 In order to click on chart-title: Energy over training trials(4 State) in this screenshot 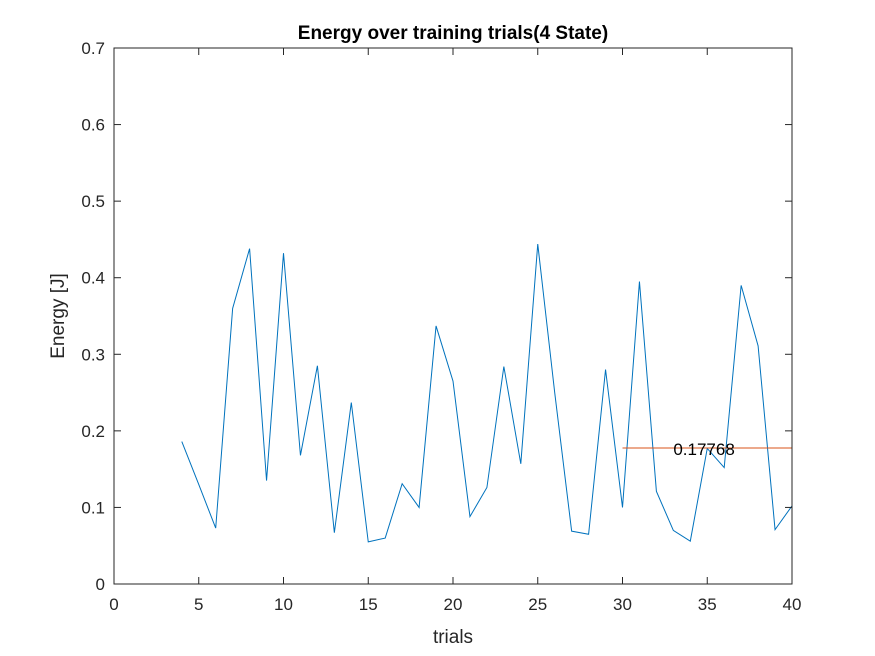, I will do `click(453, 33)`.